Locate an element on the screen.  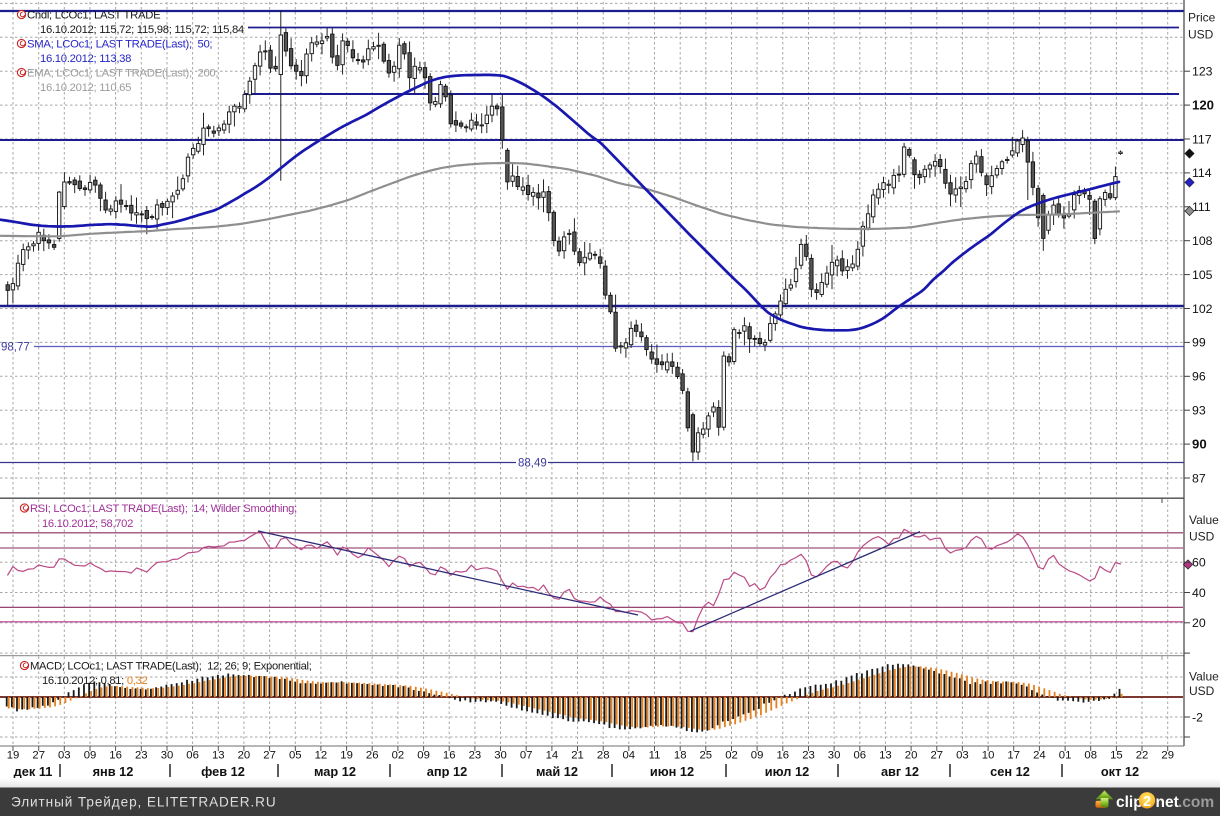
svg-text: окт 12 is located at coordinates (1120, 771).